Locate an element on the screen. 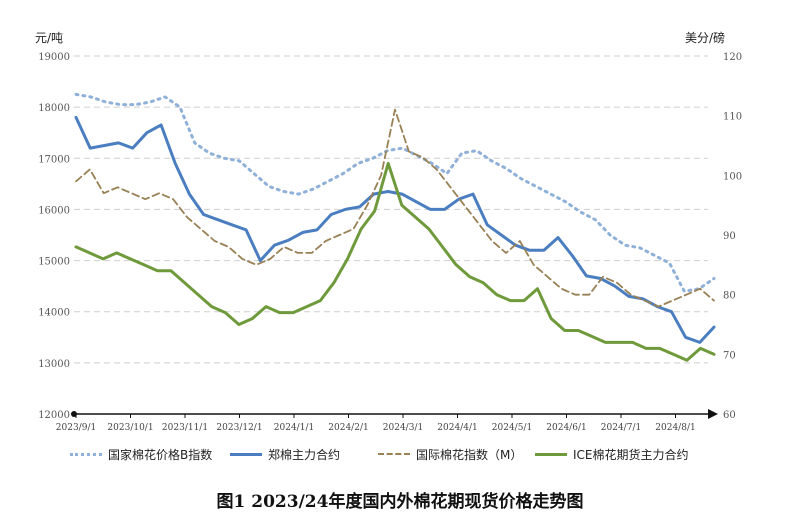  left-tick-label: 18000 is located at coordinates (54, 108).